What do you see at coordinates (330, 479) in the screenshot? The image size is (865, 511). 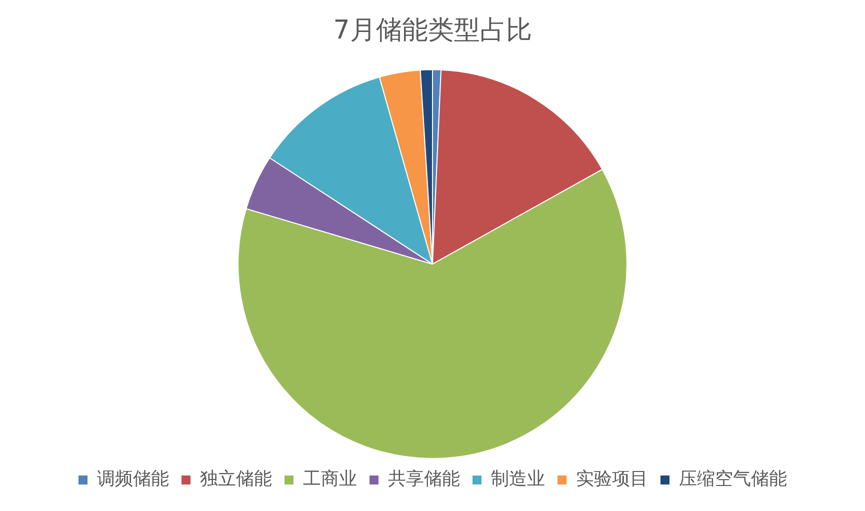 I see `legend-label: 工商业` at bounding box center [330, 479].